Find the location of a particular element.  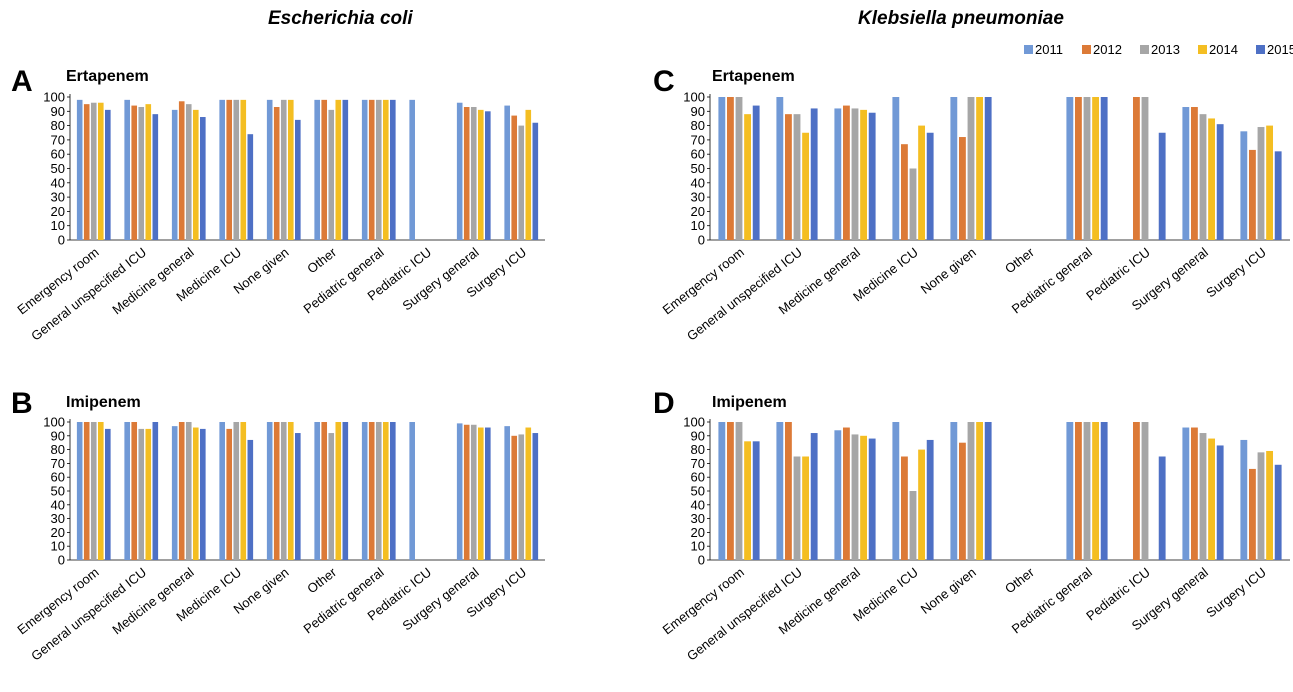

category-label: Surgery ICU is located at coordinates (1236, 593).